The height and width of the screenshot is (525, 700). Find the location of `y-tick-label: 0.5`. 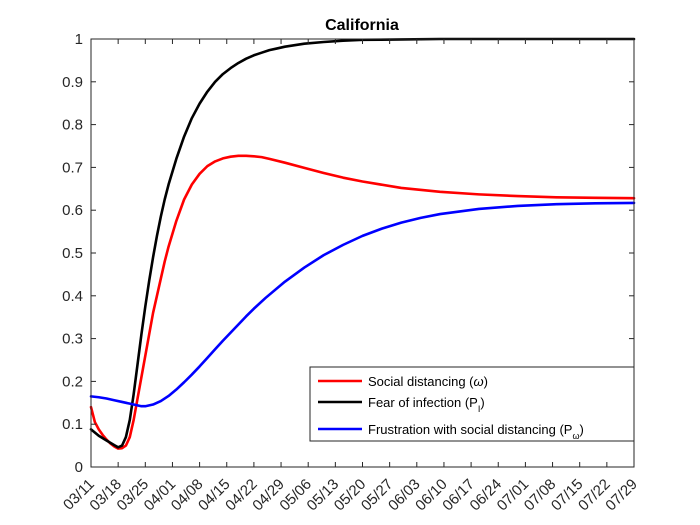

y-tick-label: 0.5 is located at coordinates (72, 253).